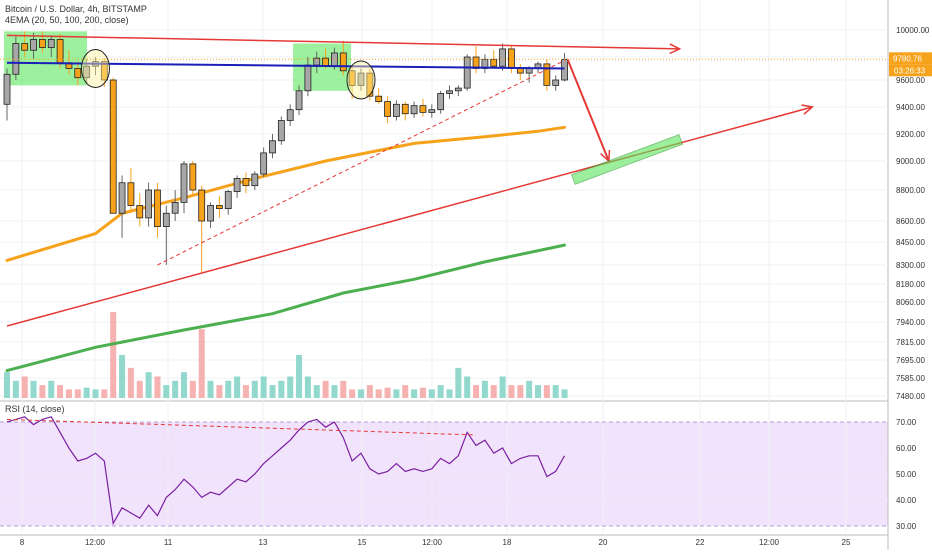 This screenshot has height=555, width=932. Describe the element at coordinates (910, 265) in the screenshot. I see `price-tick-label: 8300.00` at that location.